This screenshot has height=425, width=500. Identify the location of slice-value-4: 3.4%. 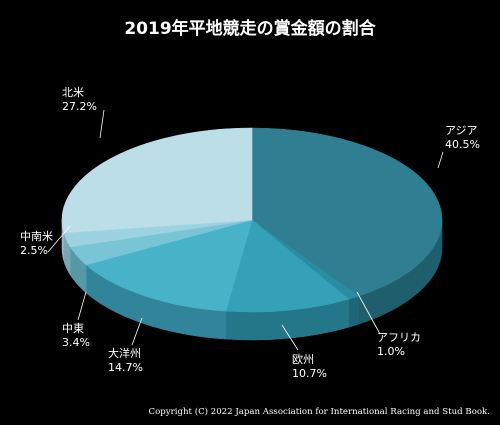
(76, 342).